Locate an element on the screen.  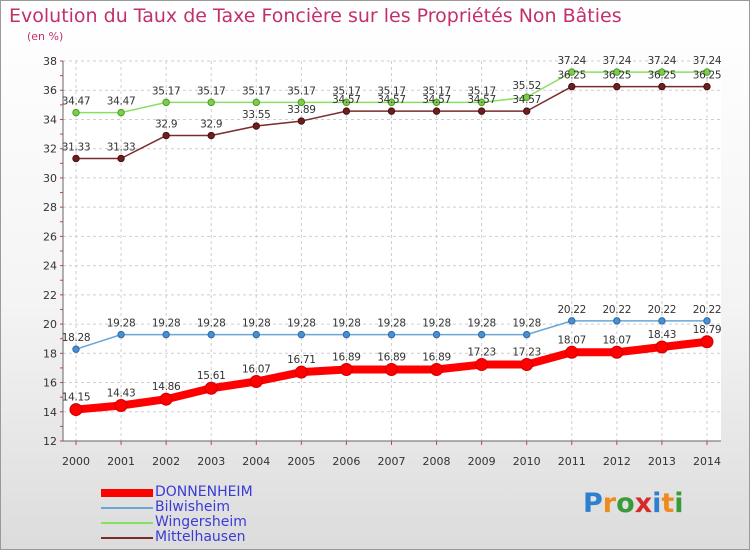
y-tick-label: 16 is located at coordinates (50, 383).